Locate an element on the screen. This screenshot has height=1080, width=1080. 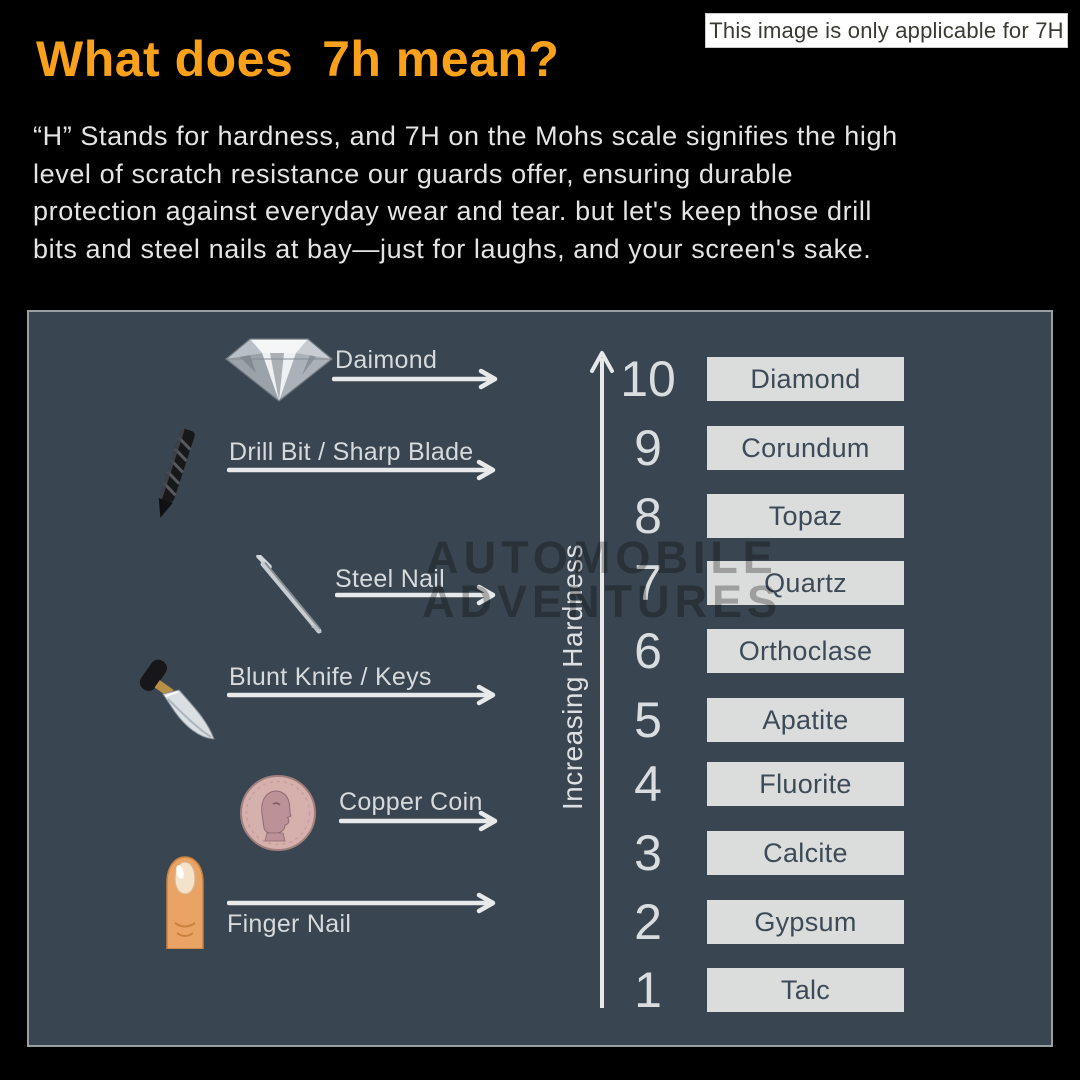
scale-level-row: 9 Corundum is located at coordinates (540, 448).